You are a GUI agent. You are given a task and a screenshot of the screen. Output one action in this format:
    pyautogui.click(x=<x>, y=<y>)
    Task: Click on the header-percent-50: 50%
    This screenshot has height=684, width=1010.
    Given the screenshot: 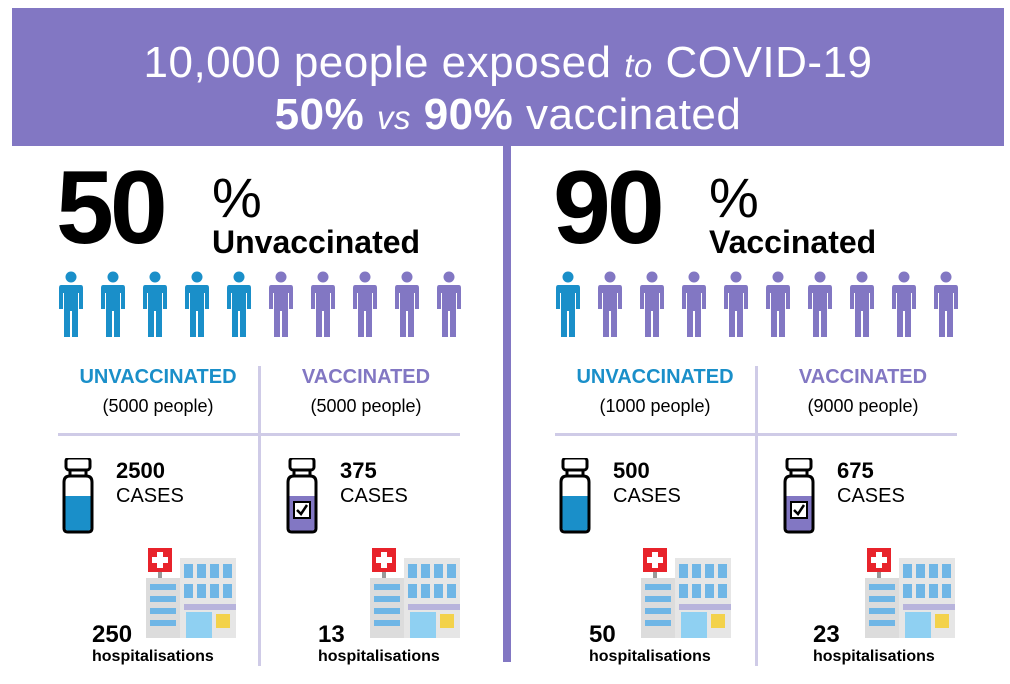 What is the action you would take?
    pyautogui.click(x=319, y=114)
    